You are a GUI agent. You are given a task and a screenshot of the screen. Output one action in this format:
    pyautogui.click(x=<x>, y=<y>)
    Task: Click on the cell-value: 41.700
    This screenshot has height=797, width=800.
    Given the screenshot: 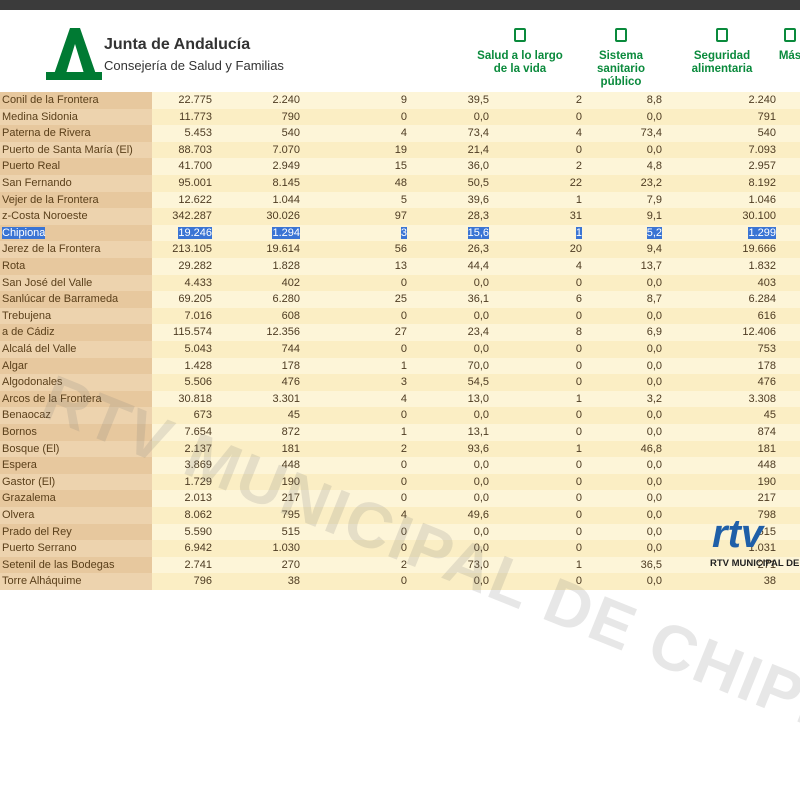 What is the action you would take?
    pyautogui.click(x=195, y=166)
    